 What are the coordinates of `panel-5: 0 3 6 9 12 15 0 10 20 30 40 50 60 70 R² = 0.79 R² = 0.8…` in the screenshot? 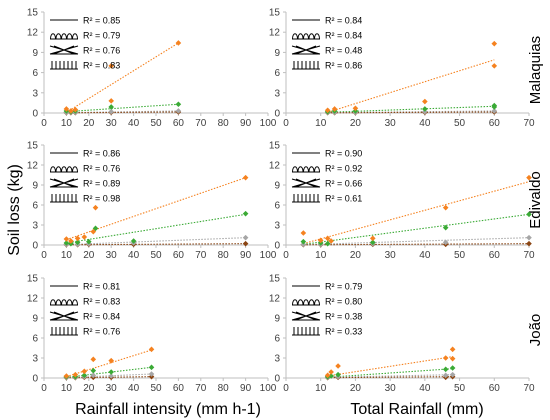 It's located at (402, 334).